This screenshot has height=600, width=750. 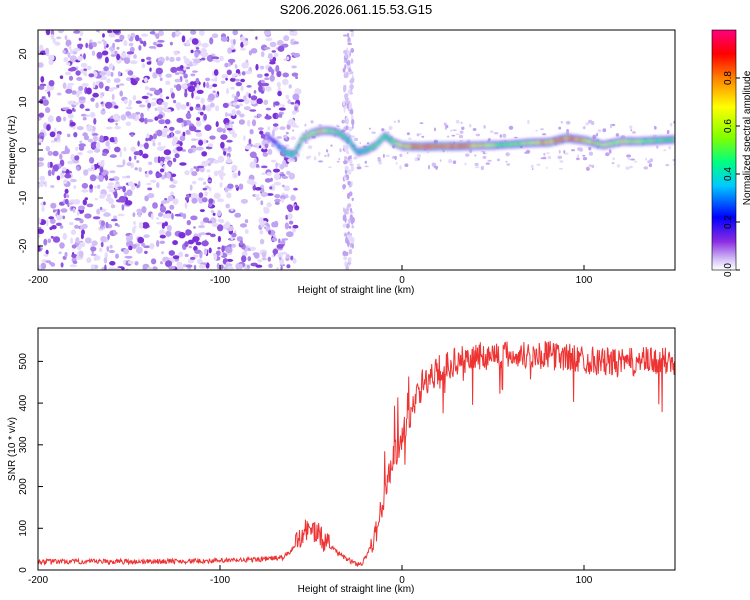 I want to click on colorbar-tick-label: 0.4, so click(x=728, y=174).